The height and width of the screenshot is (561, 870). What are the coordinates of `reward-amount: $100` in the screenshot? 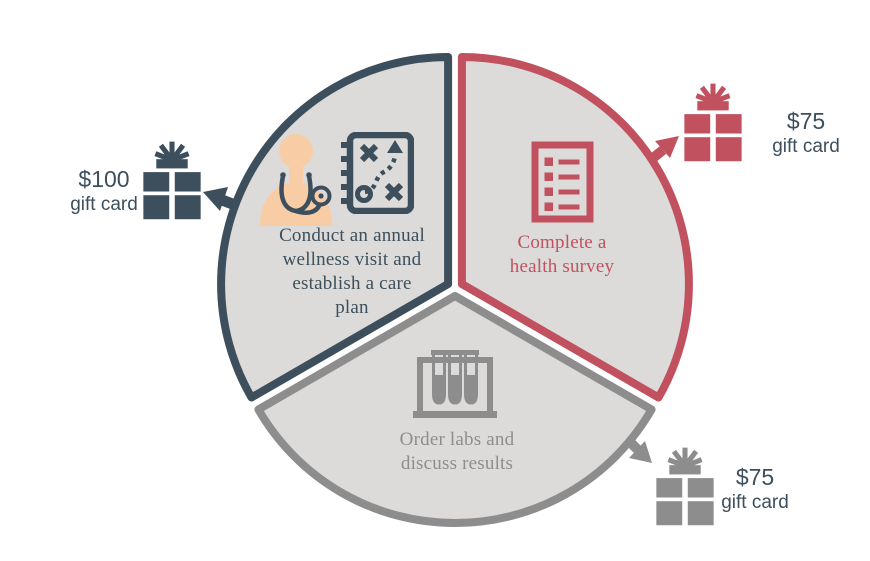 It's located at (104, 179).